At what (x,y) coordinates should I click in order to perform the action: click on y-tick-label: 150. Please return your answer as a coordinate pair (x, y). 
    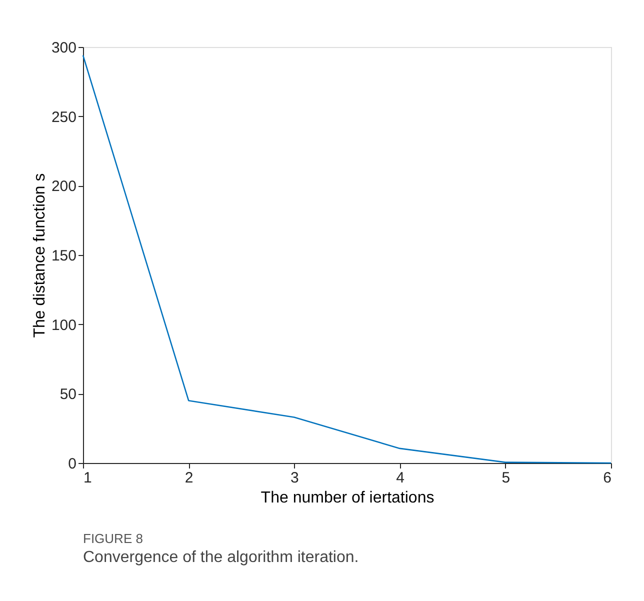
    Looking at the image, I should click on (63, 256).